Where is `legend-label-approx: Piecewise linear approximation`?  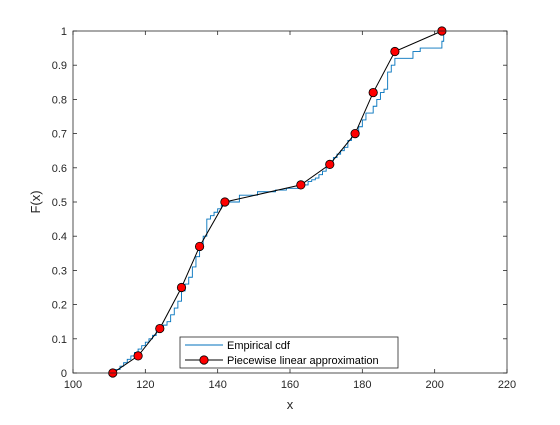
legend-label-approx: Piecewise linear approximation is located at coordinates (303, 361).